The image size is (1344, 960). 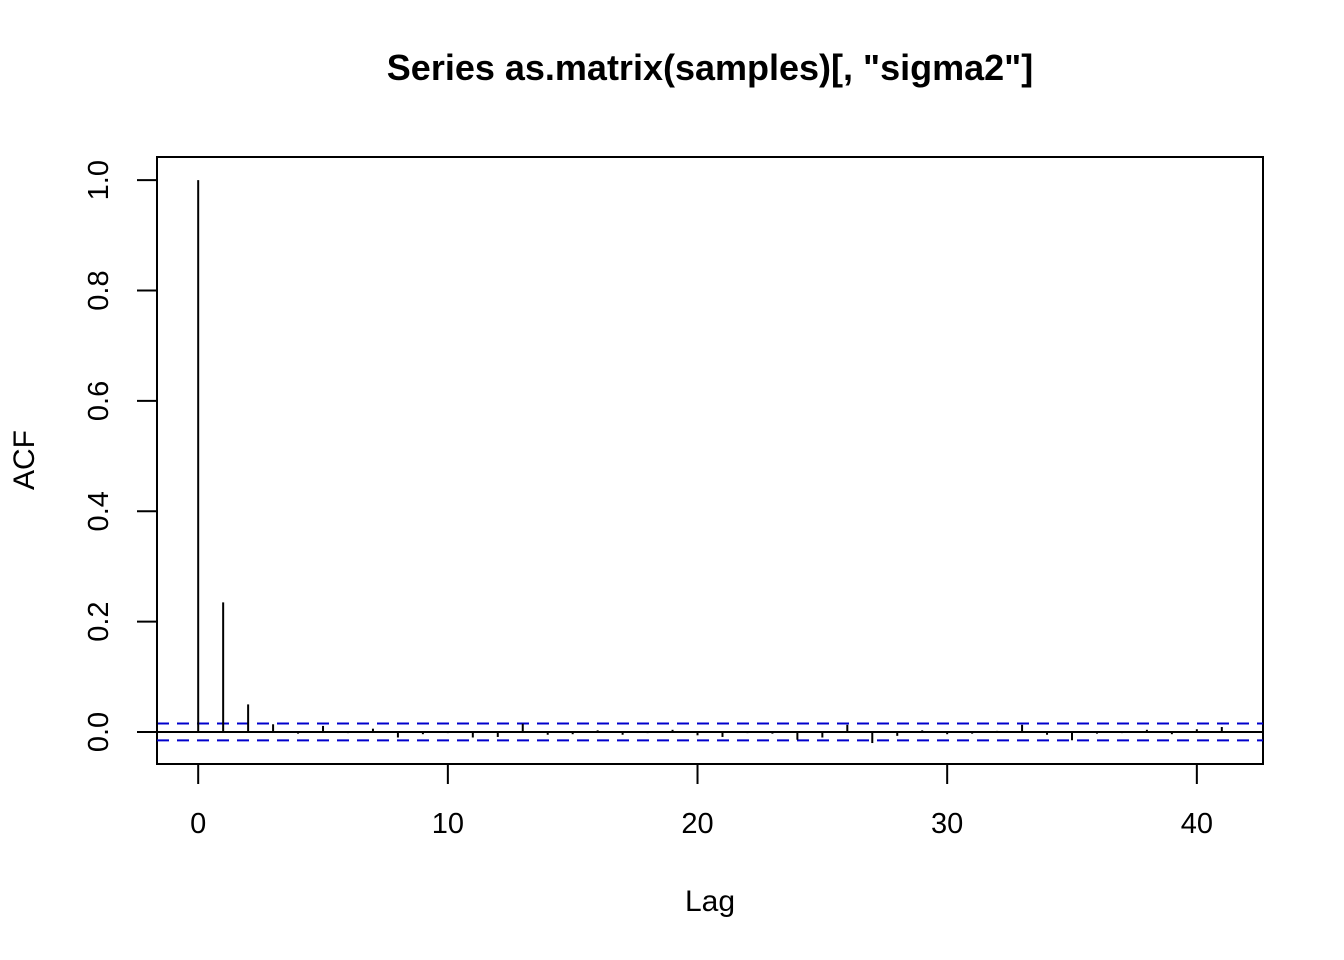 I want to click on x-tick-label: 10, so click(x=448, y=824).